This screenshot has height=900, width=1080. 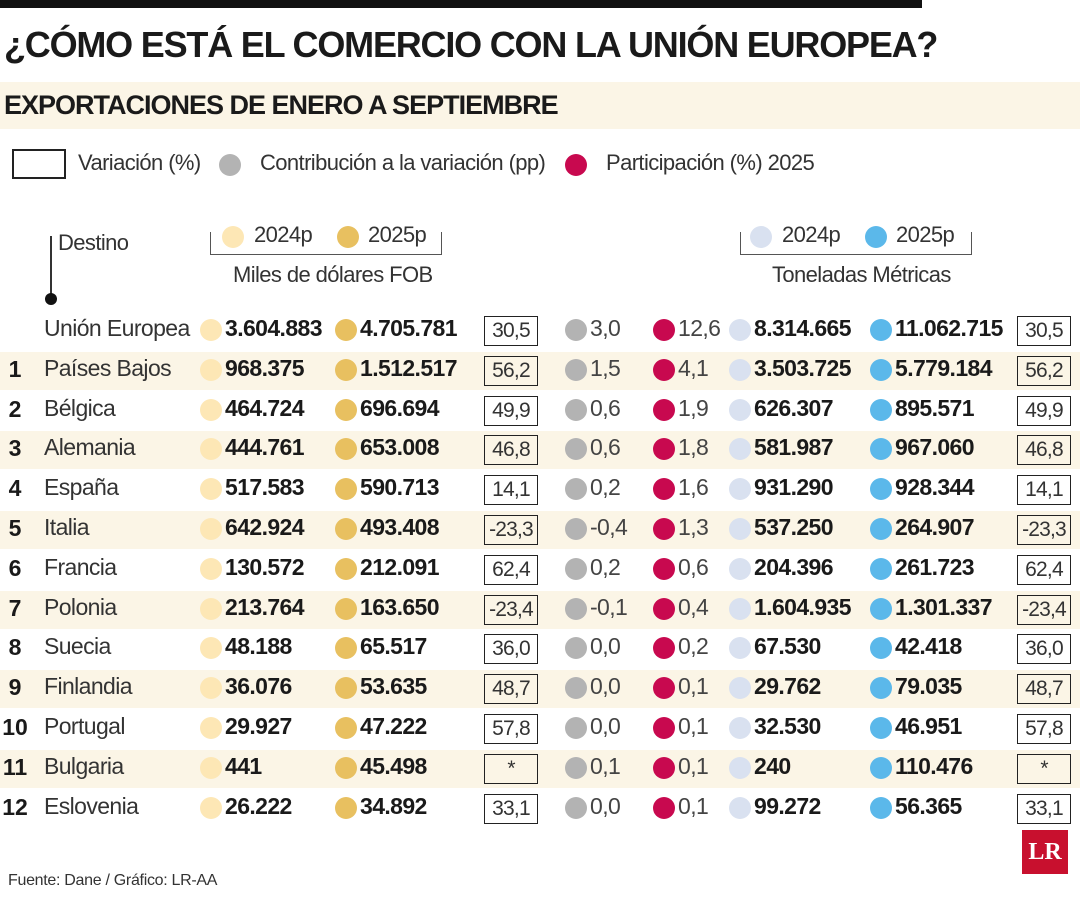 I want to click on variation: 56,2, so click(x=511, y=370).